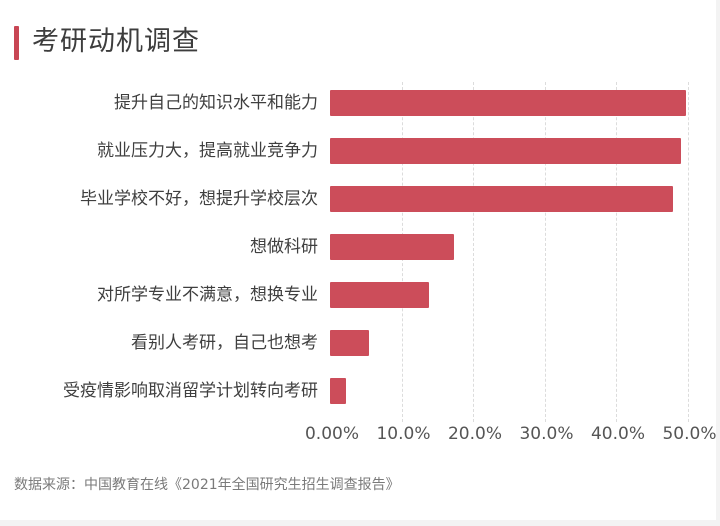  Describe the element at coordinates (16, 43) in the screenshot. I see `title-accent-bar` at that location.